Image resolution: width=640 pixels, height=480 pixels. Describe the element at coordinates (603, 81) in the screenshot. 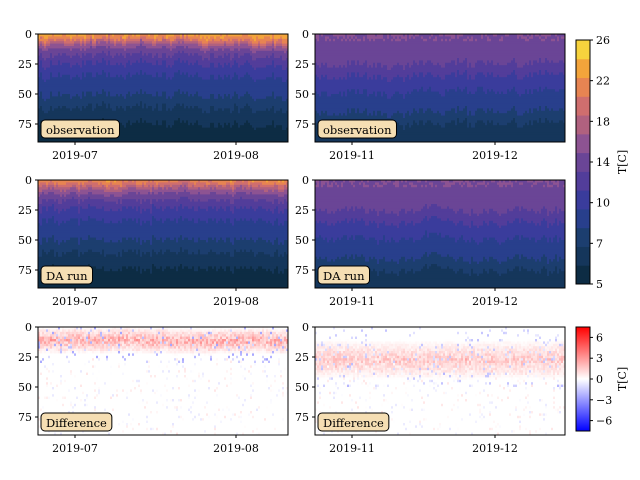

I see `colorbar-tick-label: 22` at that location.